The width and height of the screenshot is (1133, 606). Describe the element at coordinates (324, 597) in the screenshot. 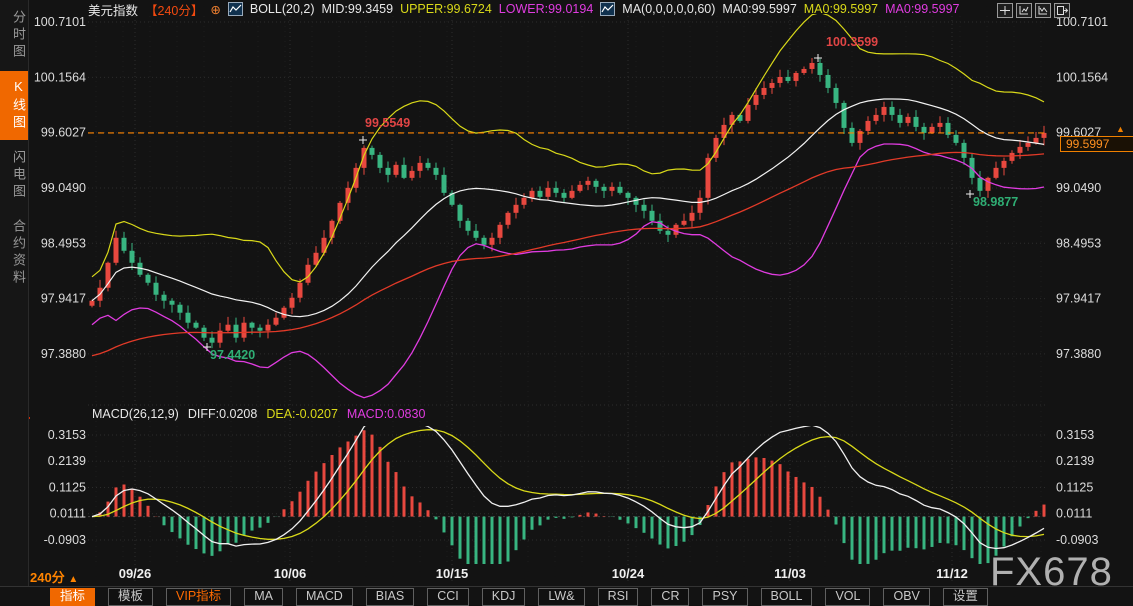

I see `toolbar-macd-tab: MACD` at that location.